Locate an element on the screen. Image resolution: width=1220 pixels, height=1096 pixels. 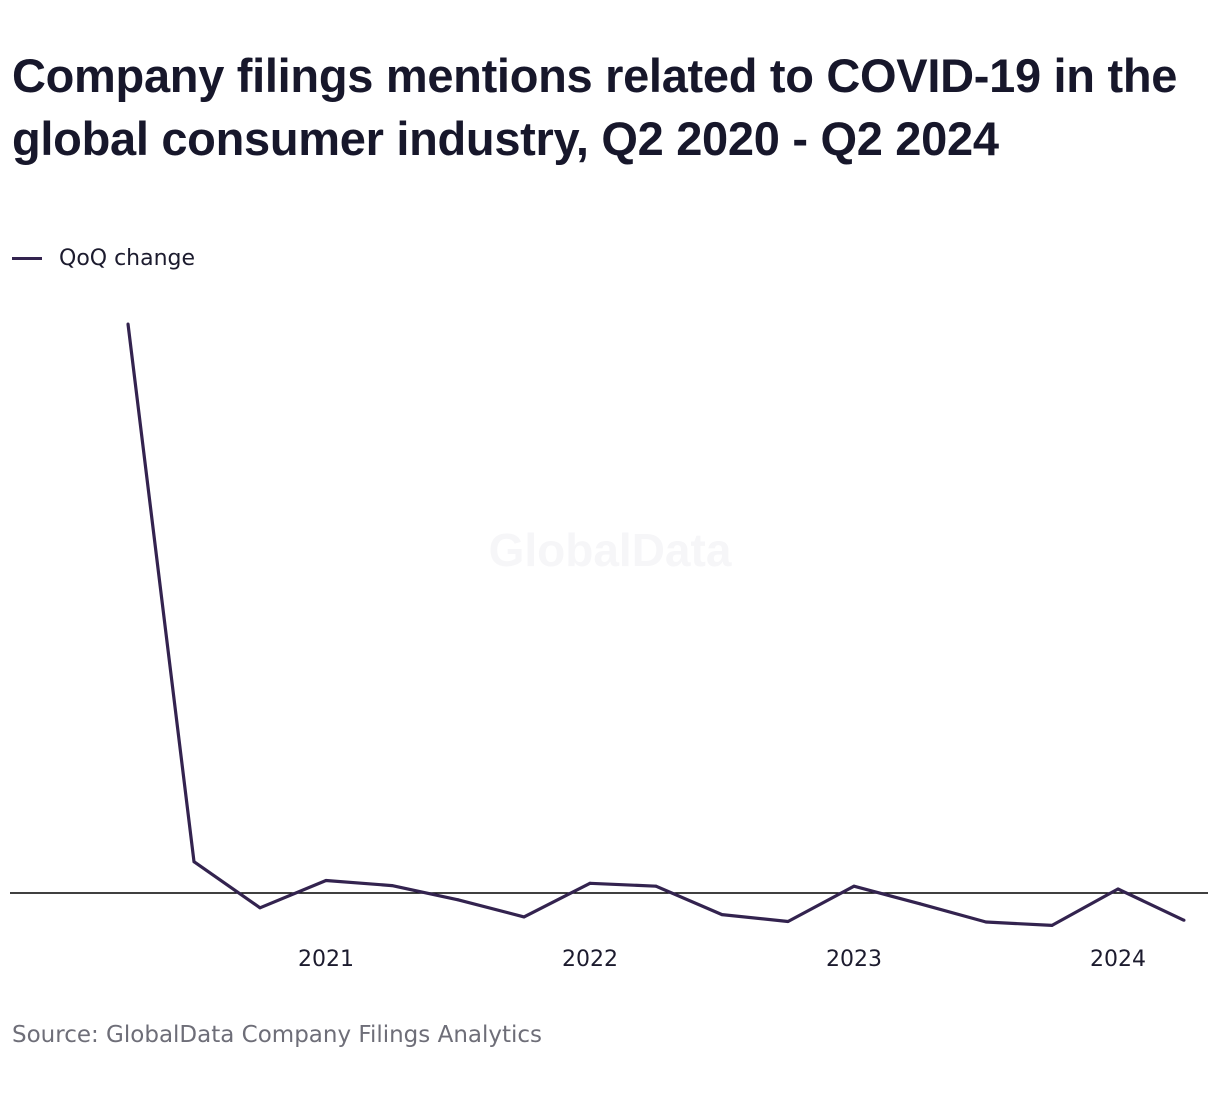
x-tick-label: 2021 is located at coordinates (326, 959).